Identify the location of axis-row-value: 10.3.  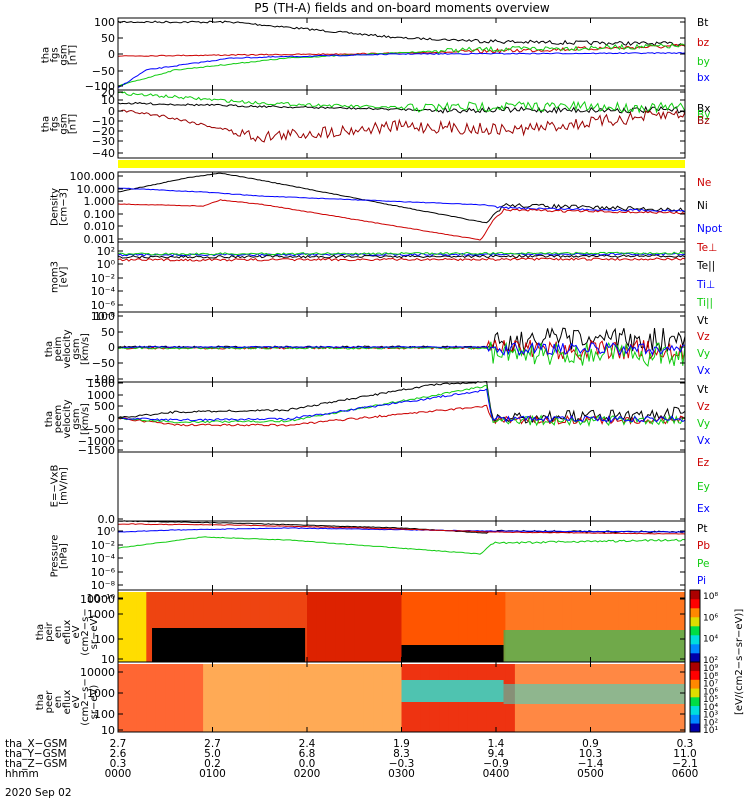
(590, 754).